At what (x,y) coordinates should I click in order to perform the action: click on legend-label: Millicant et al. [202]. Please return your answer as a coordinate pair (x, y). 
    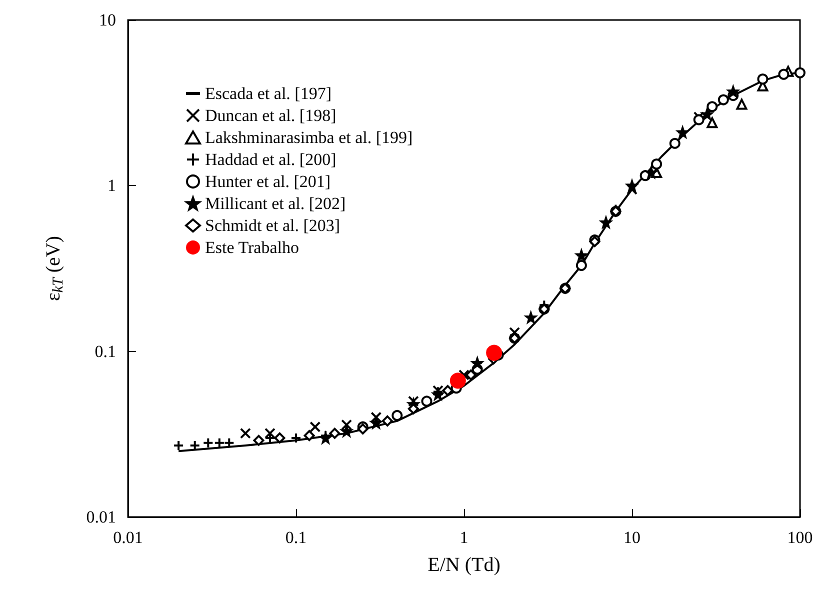
    Looking at the image, I should click on (275, 203).